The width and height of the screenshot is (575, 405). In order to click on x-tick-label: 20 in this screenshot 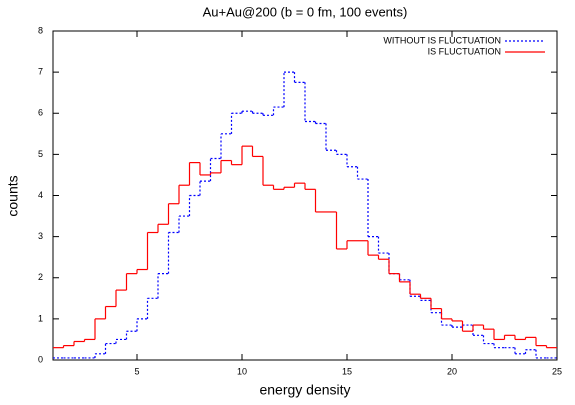, I will do `click(452, 371)`.